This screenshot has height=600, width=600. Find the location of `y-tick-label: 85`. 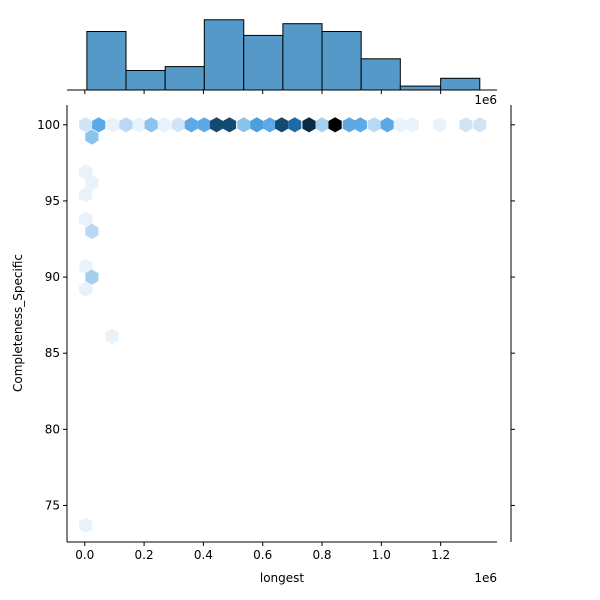

y-tick-label: 85 is located at coordinates (52, 353).